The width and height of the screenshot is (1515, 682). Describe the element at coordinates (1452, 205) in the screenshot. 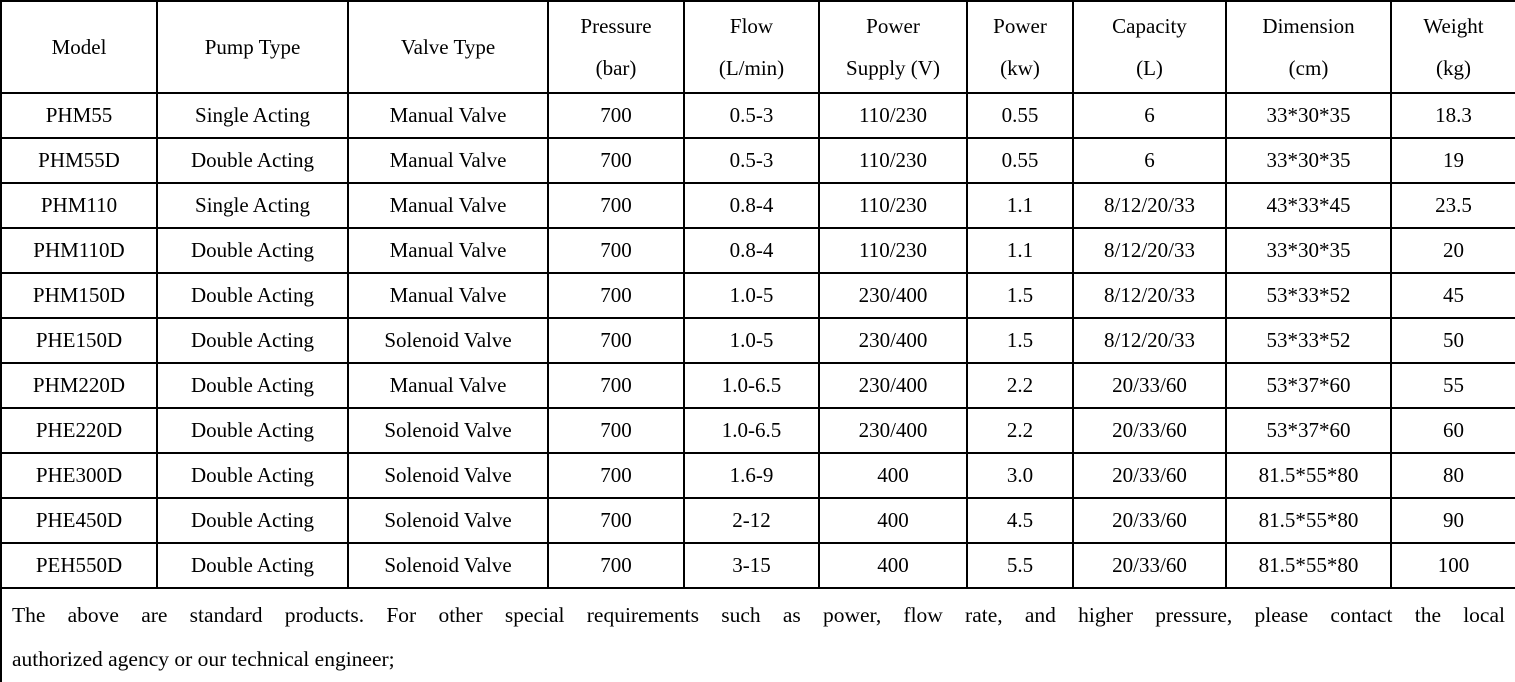

I see `cell-weight-kg: 23.5` at that location.